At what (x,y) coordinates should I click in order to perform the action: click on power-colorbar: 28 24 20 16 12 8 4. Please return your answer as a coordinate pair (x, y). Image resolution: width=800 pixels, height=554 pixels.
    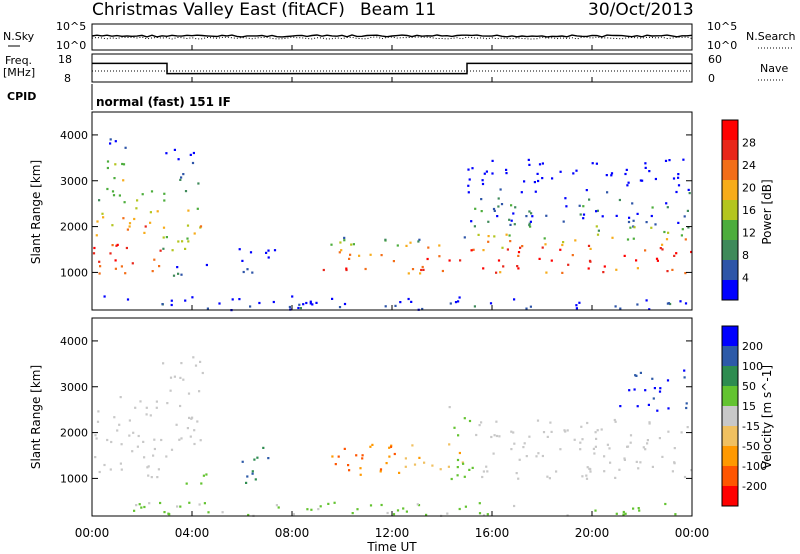
    Looking at the image, I should click on (738, 210).